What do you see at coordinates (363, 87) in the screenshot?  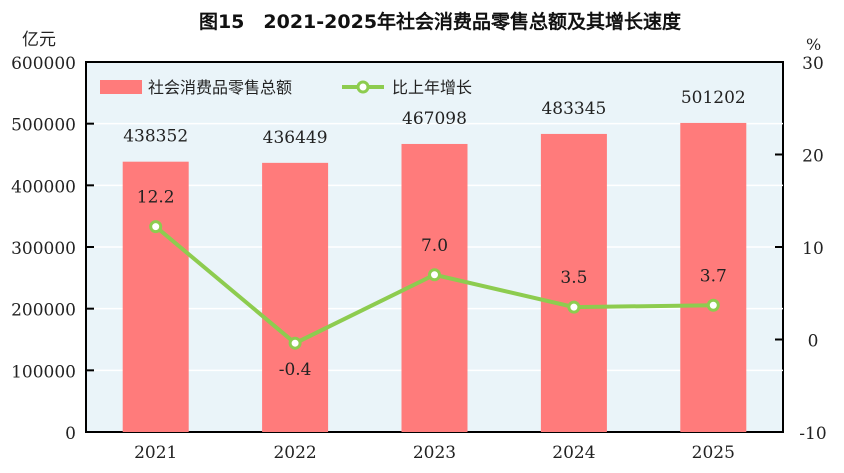 I see `legend-line-marker` at bounding box center [363, 87].